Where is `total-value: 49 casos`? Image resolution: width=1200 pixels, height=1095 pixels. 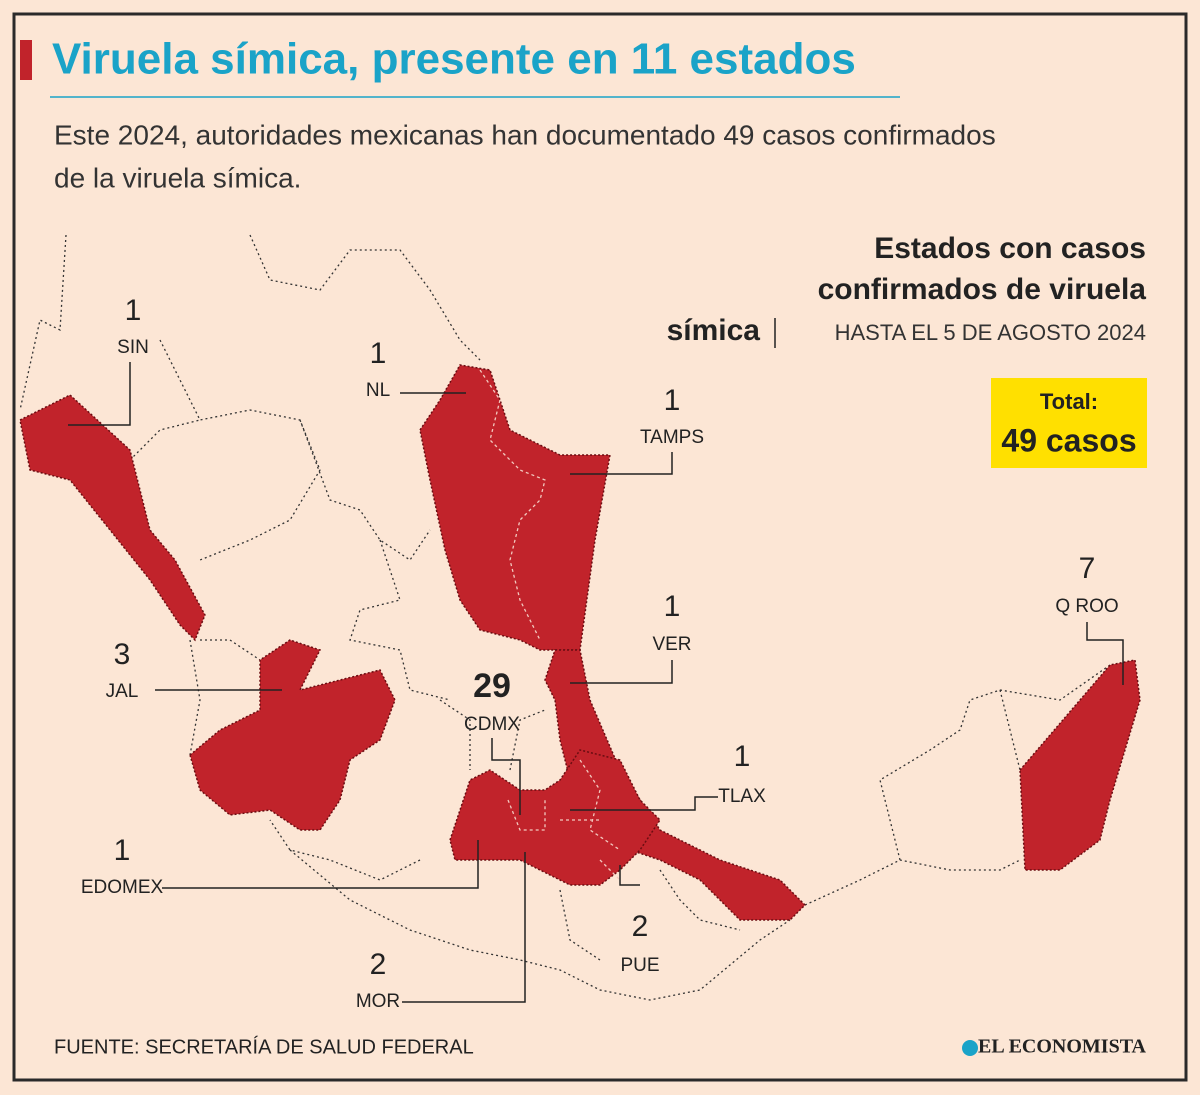 total-value: 49 casos is located at coordinates (1068, 440).